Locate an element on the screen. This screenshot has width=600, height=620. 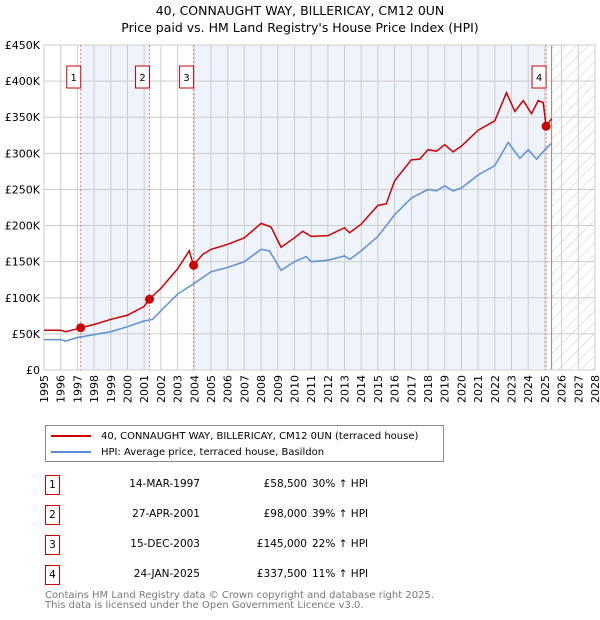
x-tick-label: 2006 is located at coordinates (228, 389).